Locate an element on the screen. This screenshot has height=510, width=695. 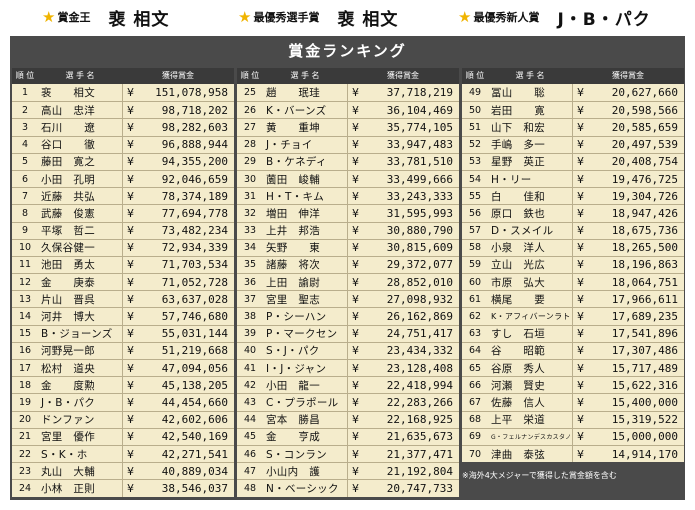
prize-amount: 47,094,056 is located at coordinates (194, 368).